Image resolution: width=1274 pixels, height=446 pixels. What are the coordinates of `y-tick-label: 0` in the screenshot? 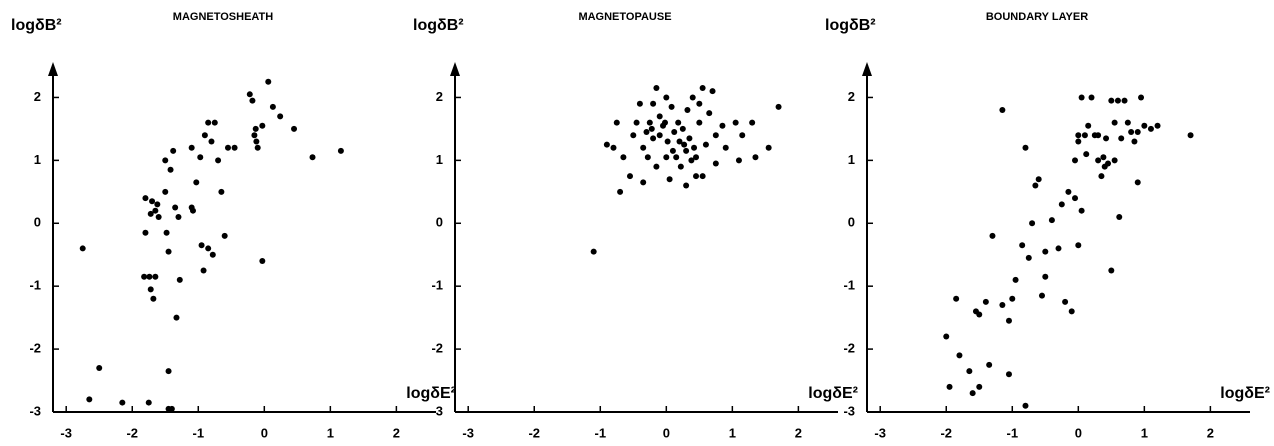 It's located at (37, 222).